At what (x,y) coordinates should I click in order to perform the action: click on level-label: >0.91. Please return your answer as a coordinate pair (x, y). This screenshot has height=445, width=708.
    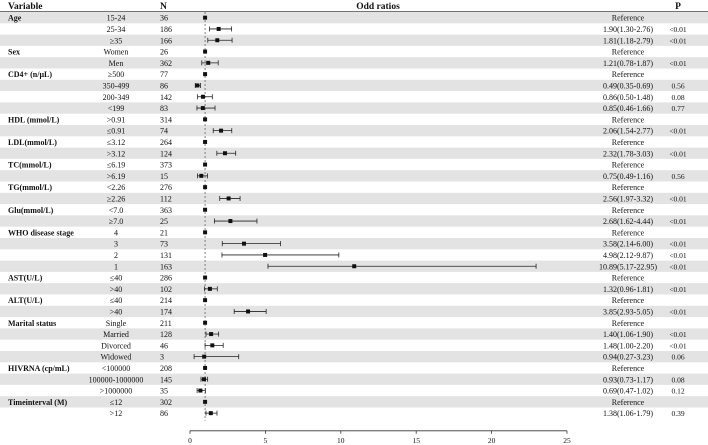
    Looking at the image, I should click on (116, 119).